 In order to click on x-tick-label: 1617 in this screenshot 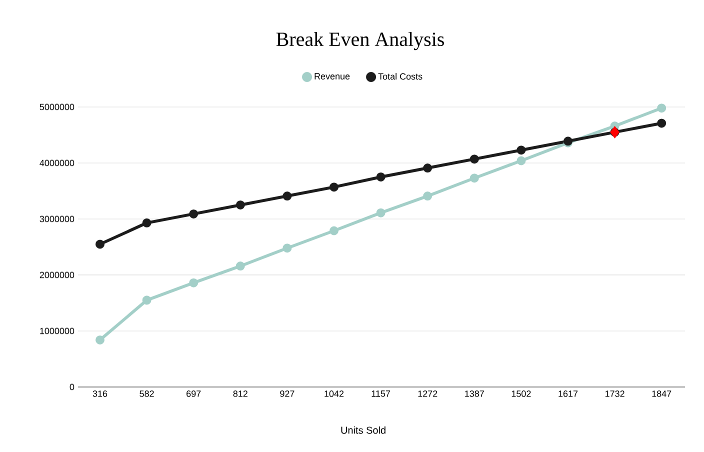, I will do `click(568, 393)`.